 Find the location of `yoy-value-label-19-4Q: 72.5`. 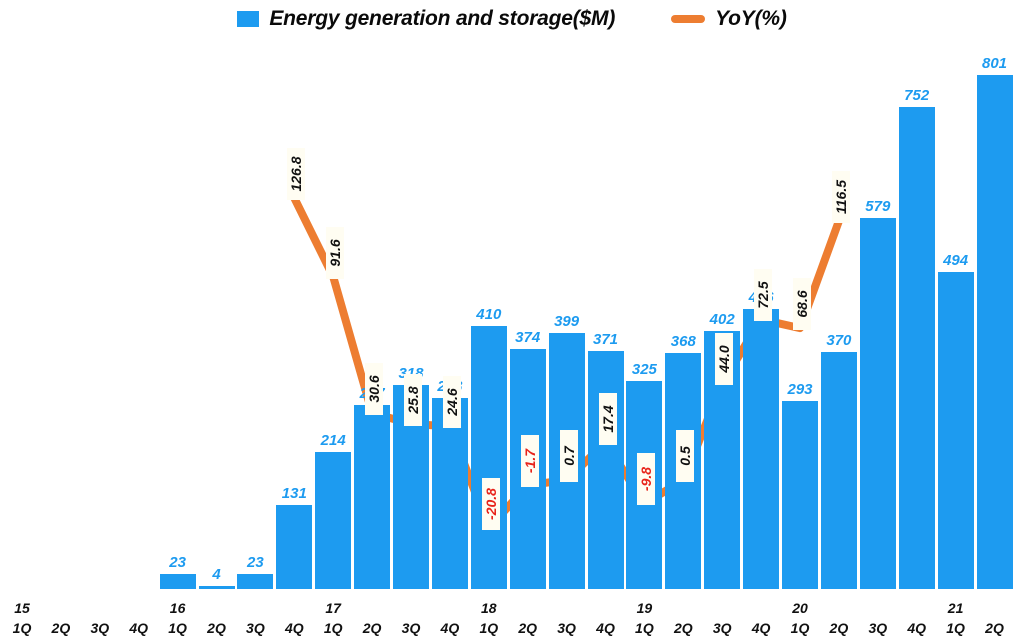

yoy-value-label-19-4Q: 72.5 is located at coordinates (763, 295).